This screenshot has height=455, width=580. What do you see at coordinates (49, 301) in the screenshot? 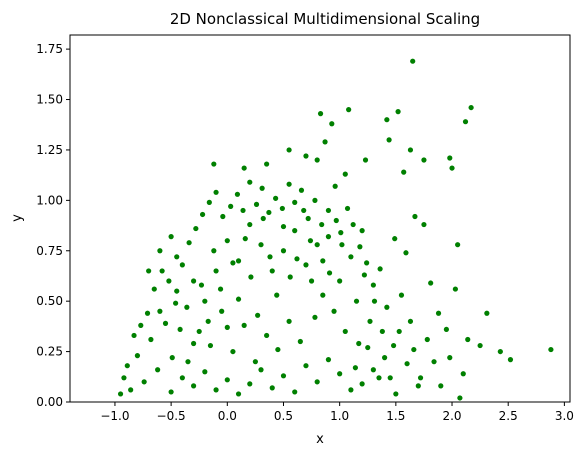
I see `y-tick-label: 0.50` at bounding box center [49, 301].